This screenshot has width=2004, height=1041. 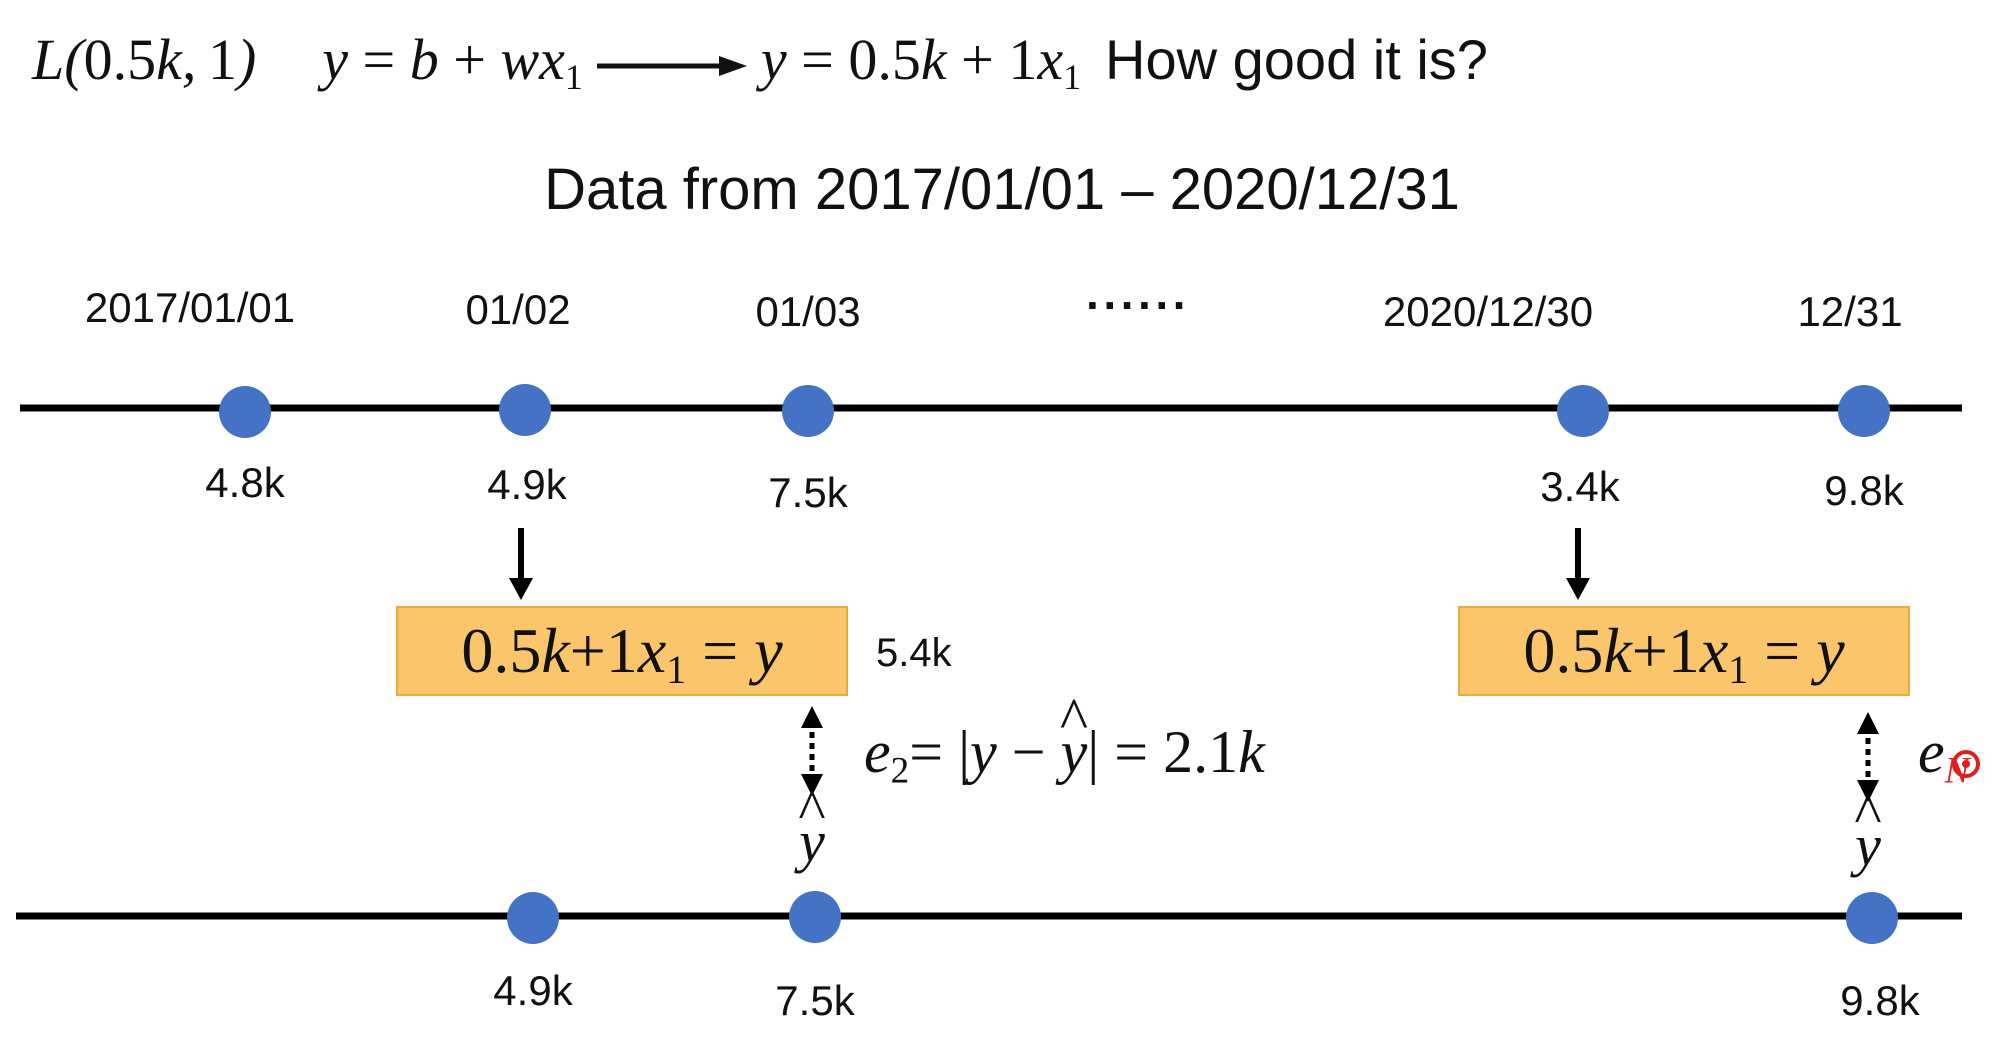 What do you see at coordinates (1864, 490) in the screenshot?
I see `data-value-label: 9.8k` at bounding box center [1864, 490].